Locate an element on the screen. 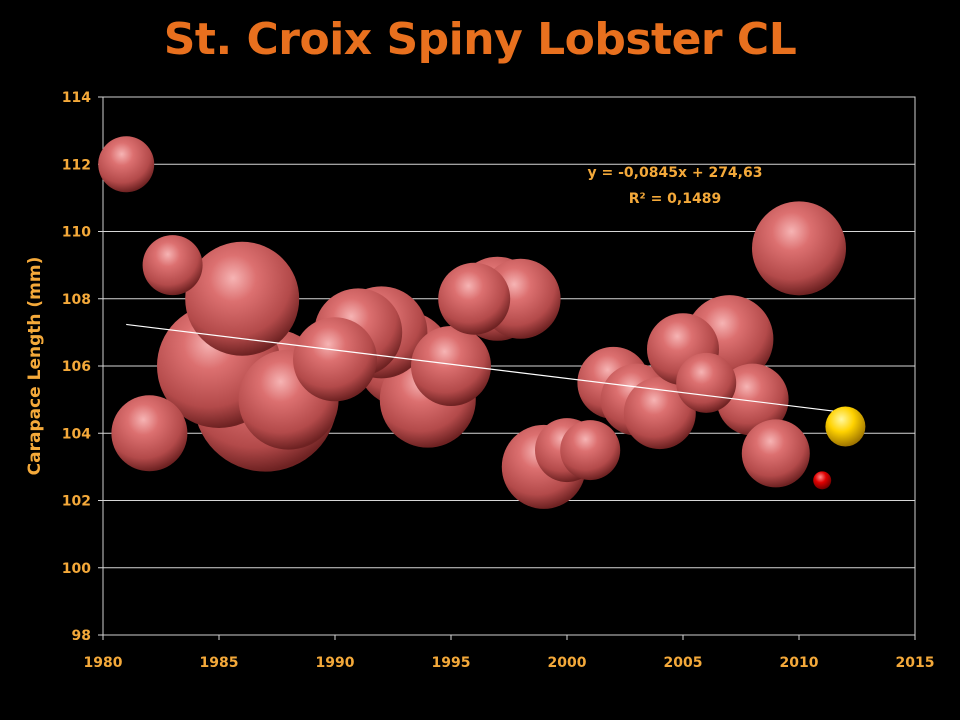  bubble-yellow is located at coordinates (845, 426).